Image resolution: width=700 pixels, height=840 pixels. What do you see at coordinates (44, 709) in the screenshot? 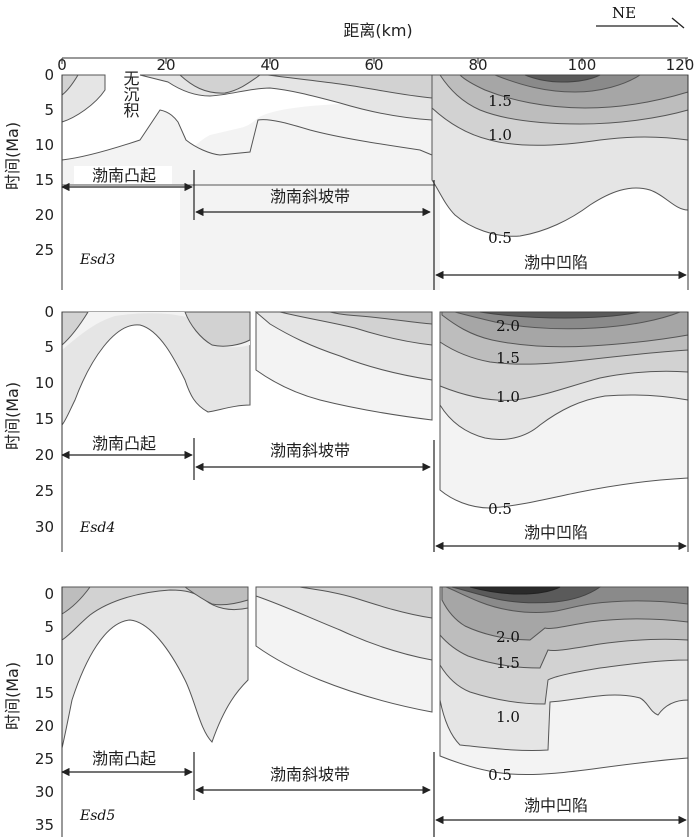
I see `y-axis-panel-3: 0 5 10 15 20 25 30 35` at bounding box center [44, 709].